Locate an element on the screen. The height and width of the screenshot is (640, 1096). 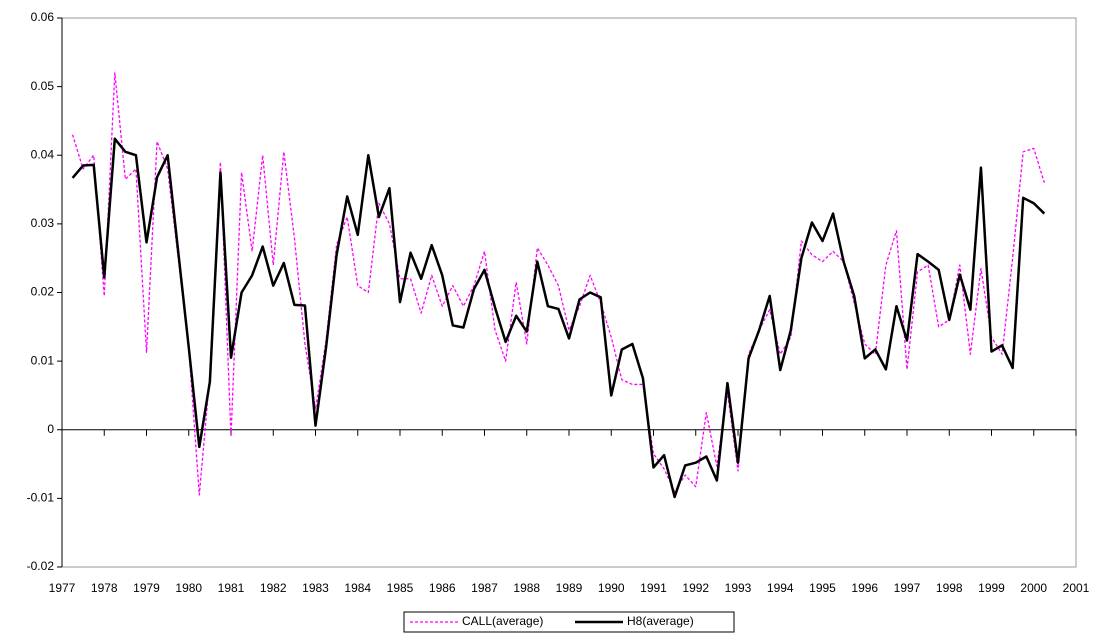
legend: CALL(average) H8(average) is located at coordinates (569, 622).